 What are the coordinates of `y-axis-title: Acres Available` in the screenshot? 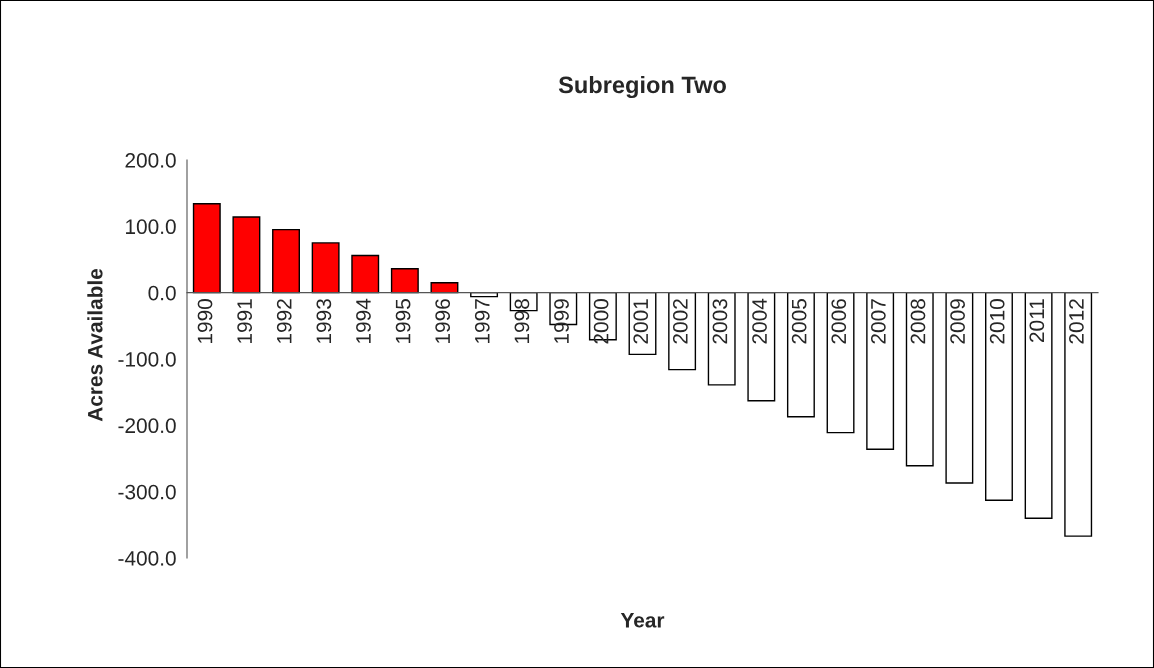 It's located at (95, 345).